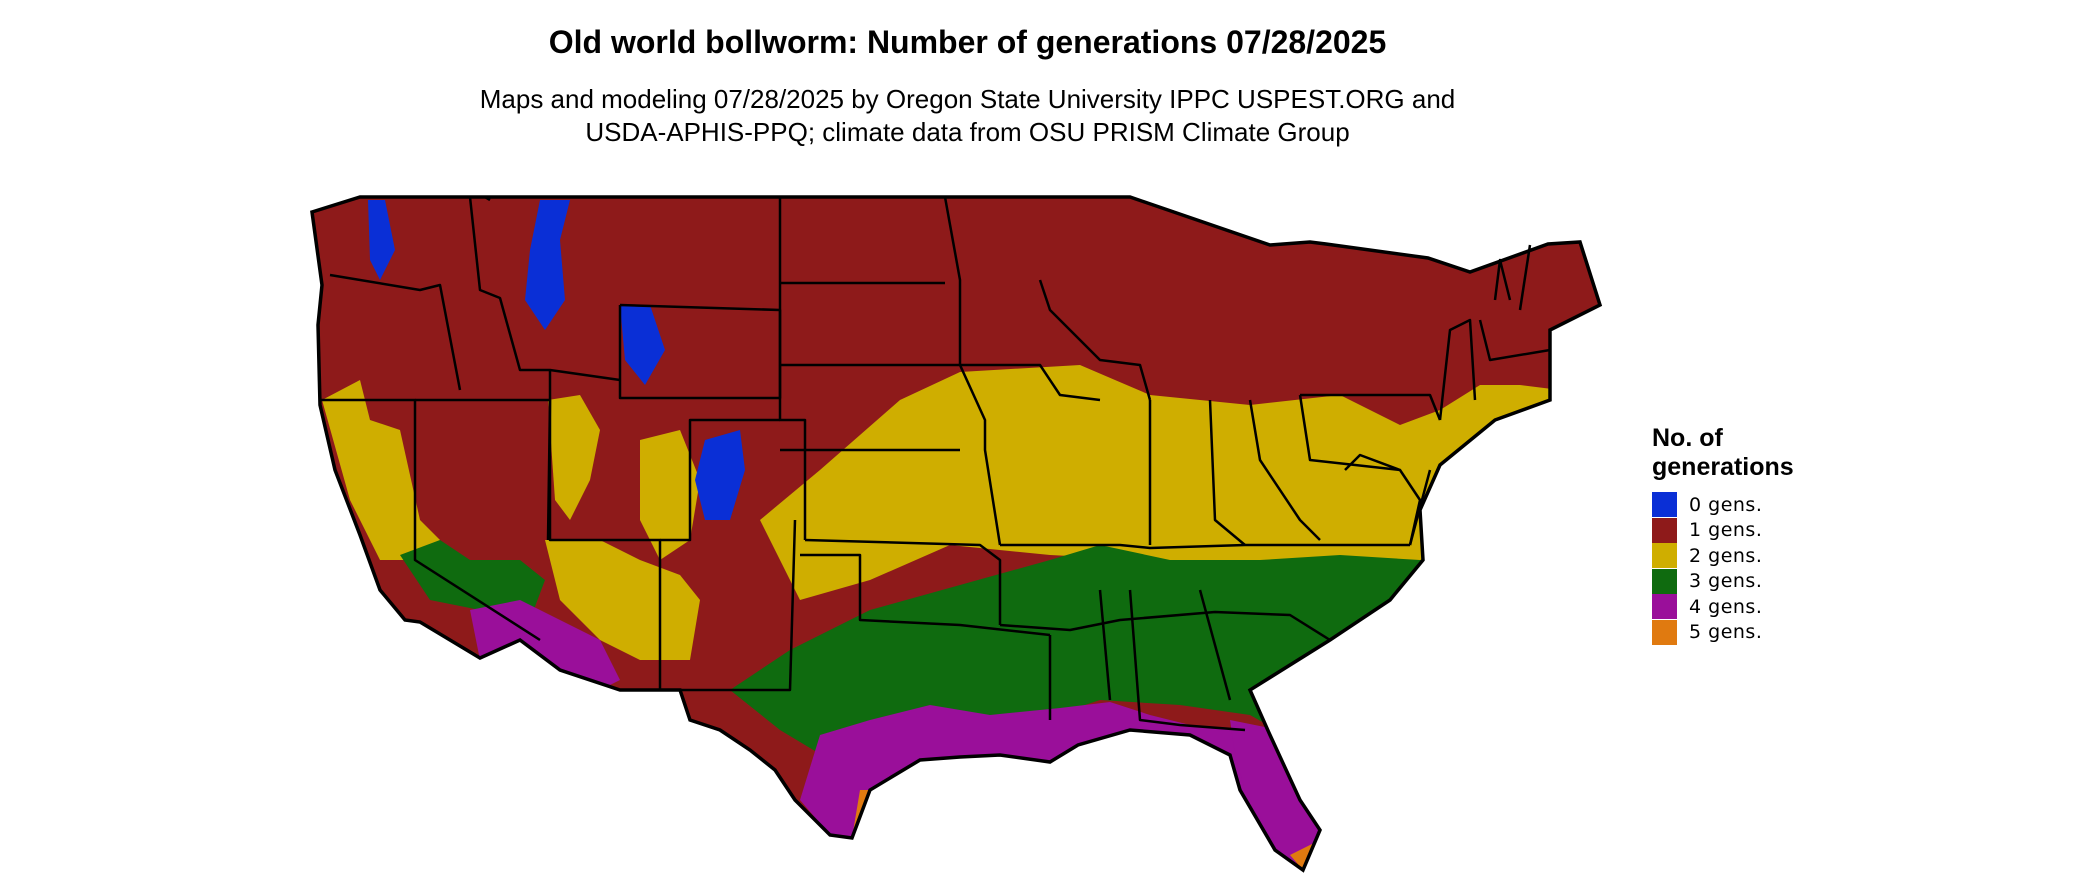  I want to click on zone-3-gens-california, so click(472, 580).